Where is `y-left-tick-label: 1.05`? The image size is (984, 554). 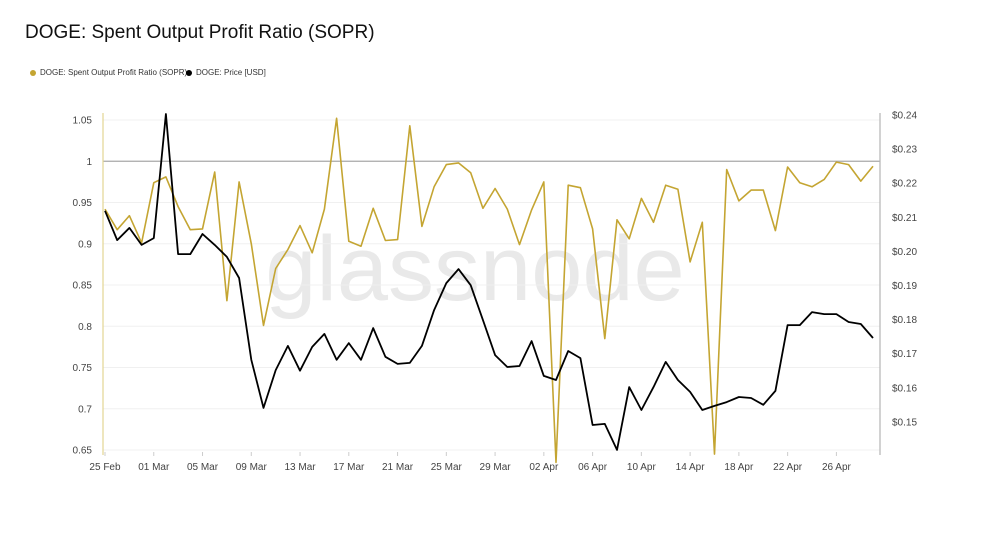 y-left-tick-label: 1.05 is located at coordinates (83, 121).